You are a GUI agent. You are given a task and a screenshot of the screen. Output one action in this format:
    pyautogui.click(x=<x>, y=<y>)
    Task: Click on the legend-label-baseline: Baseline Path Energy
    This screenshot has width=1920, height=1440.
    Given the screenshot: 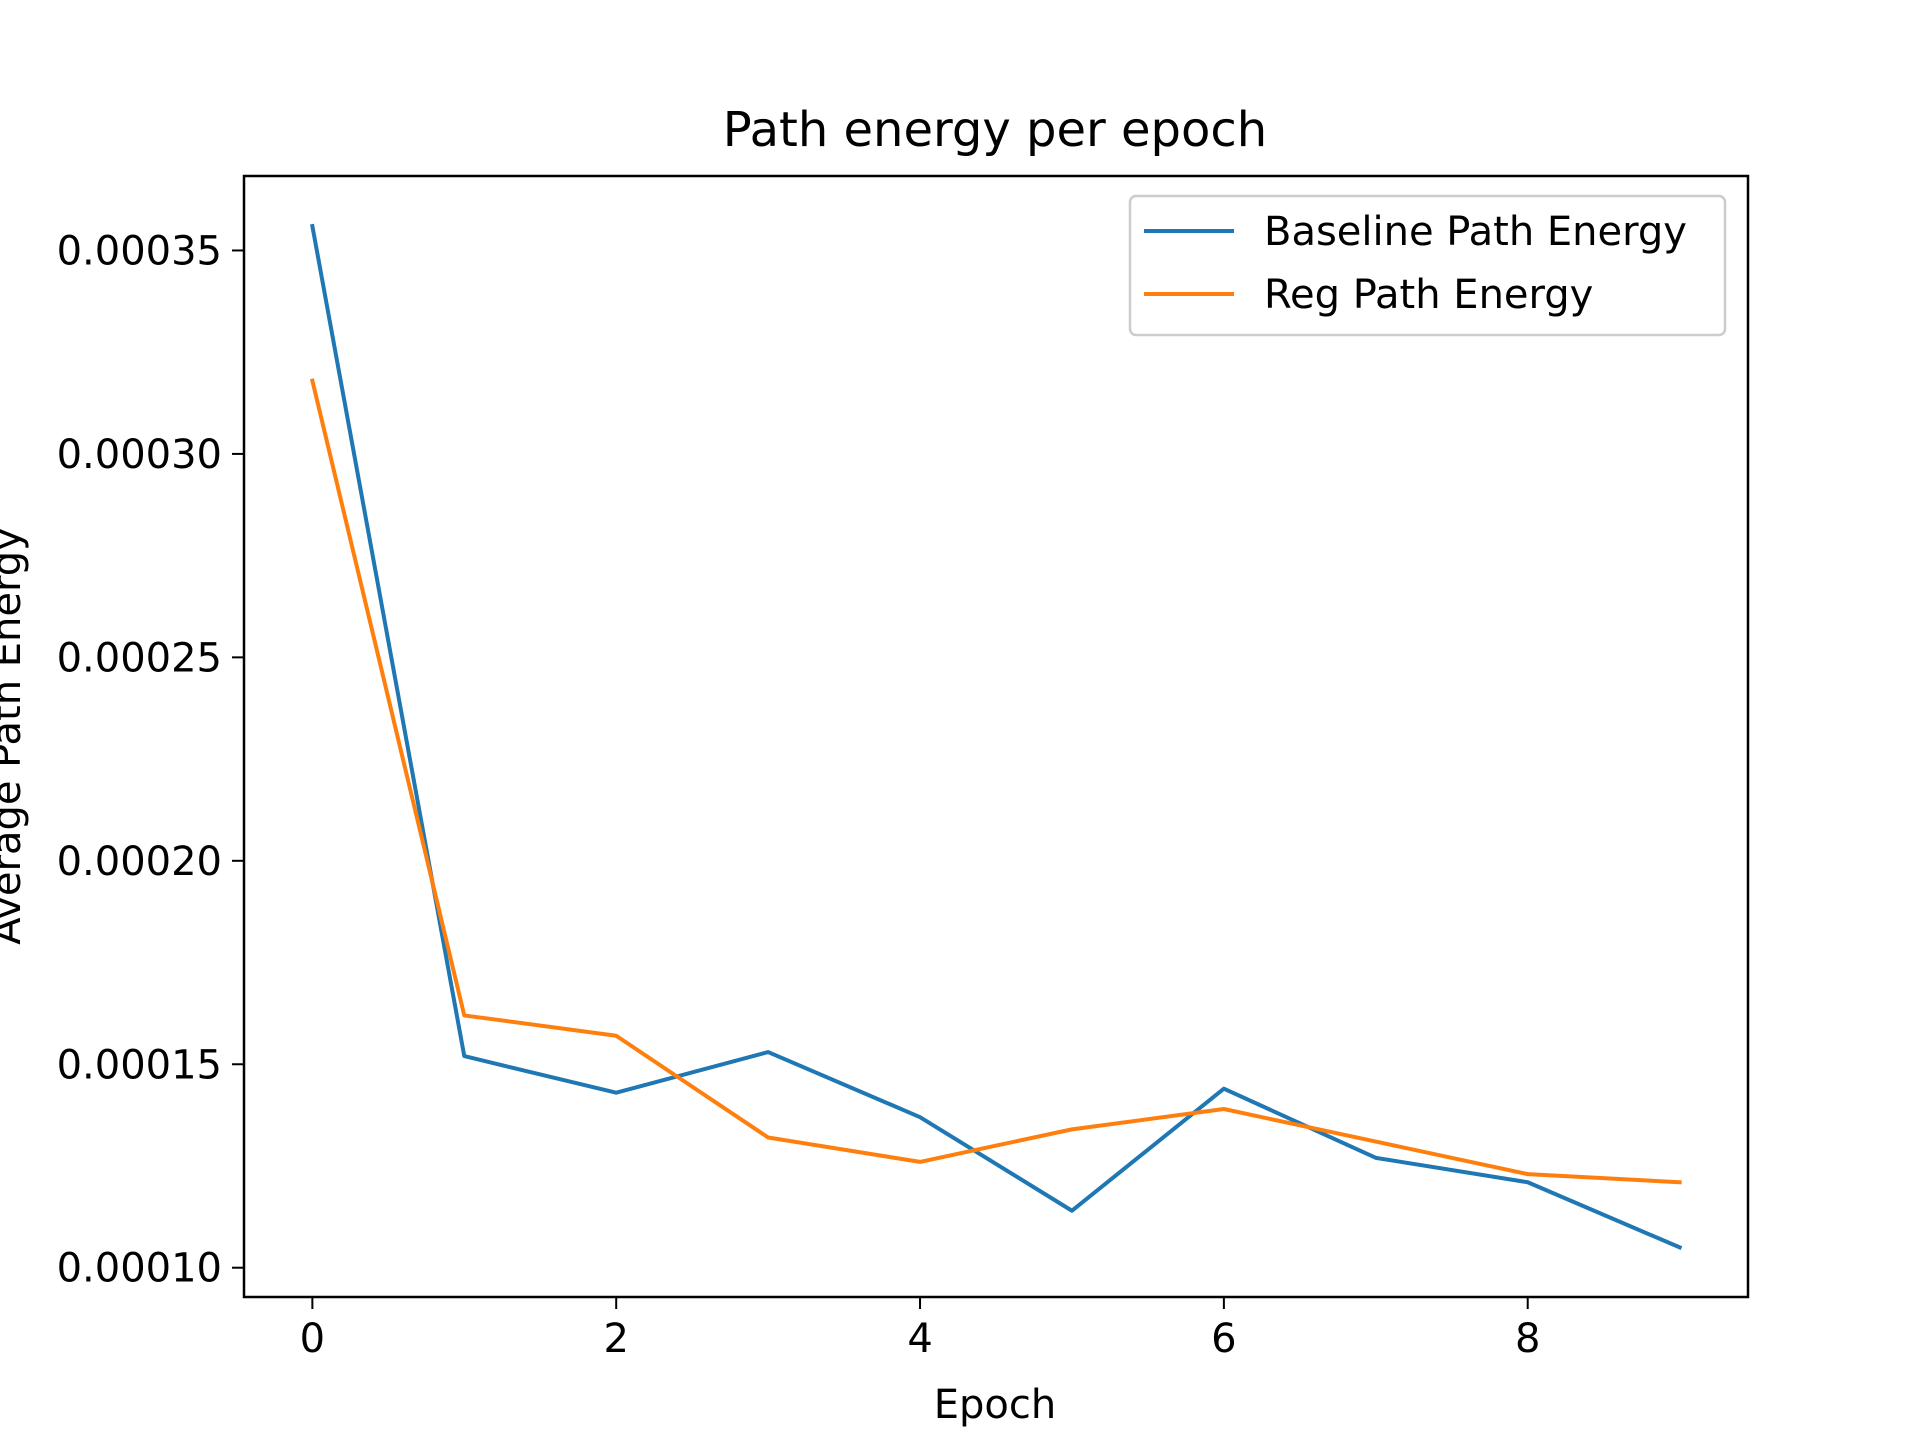 What is the action you would take?
    pyautogui.click(x=1475, y=232)
    